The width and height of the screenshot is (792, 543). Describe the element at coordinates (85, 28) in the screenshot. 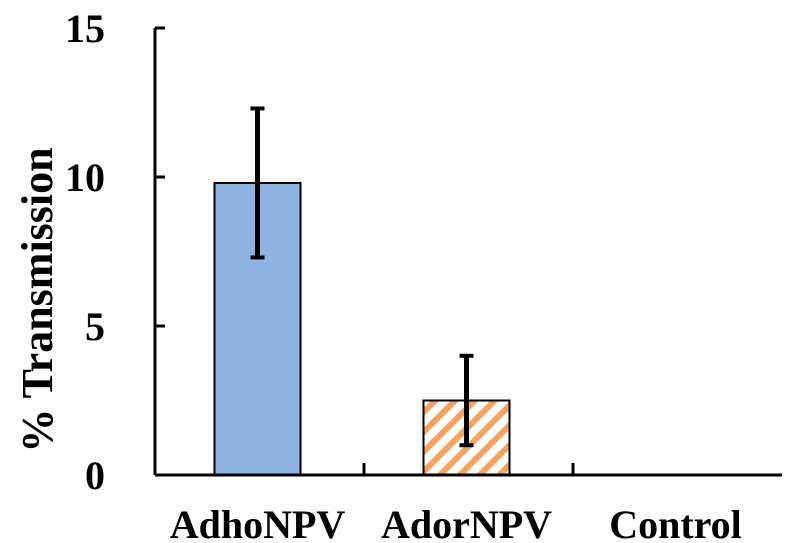

I see `y-tick-label: 15` at that location.